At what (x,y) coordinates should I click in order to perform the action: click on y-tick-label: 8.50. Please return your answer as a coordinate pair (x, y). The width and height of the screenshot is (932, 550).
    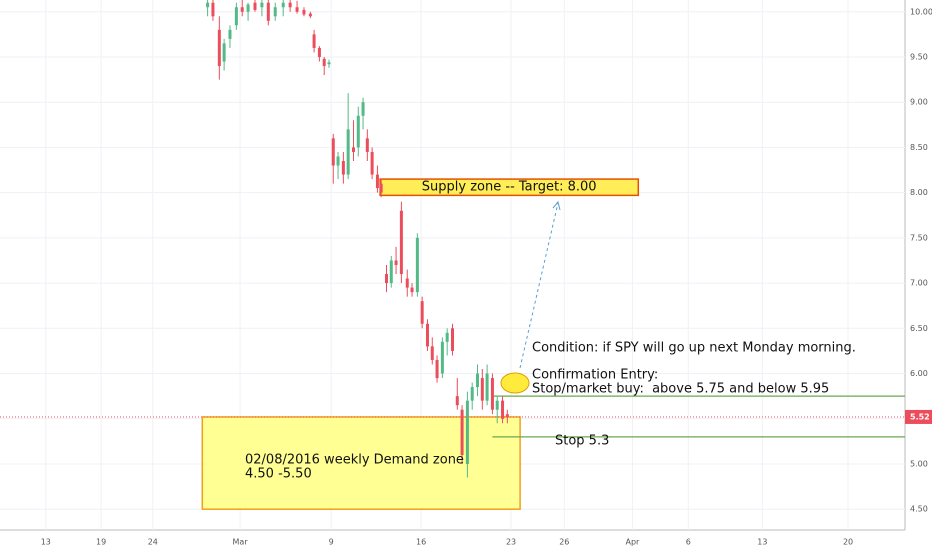
    Looking at the image, I should click on (919, 147).